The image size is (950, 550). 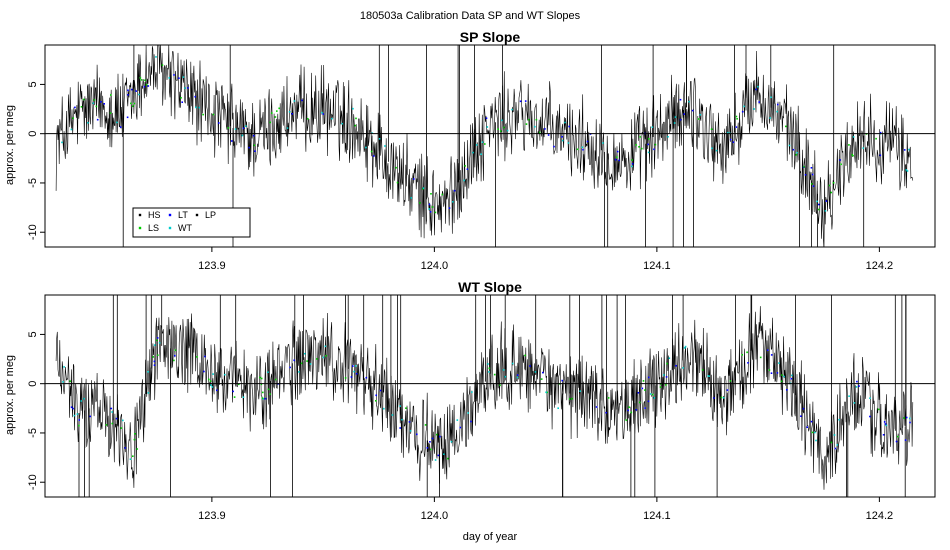 I want to click on x-tick-label: 124.1, so click(x=657, y=516).